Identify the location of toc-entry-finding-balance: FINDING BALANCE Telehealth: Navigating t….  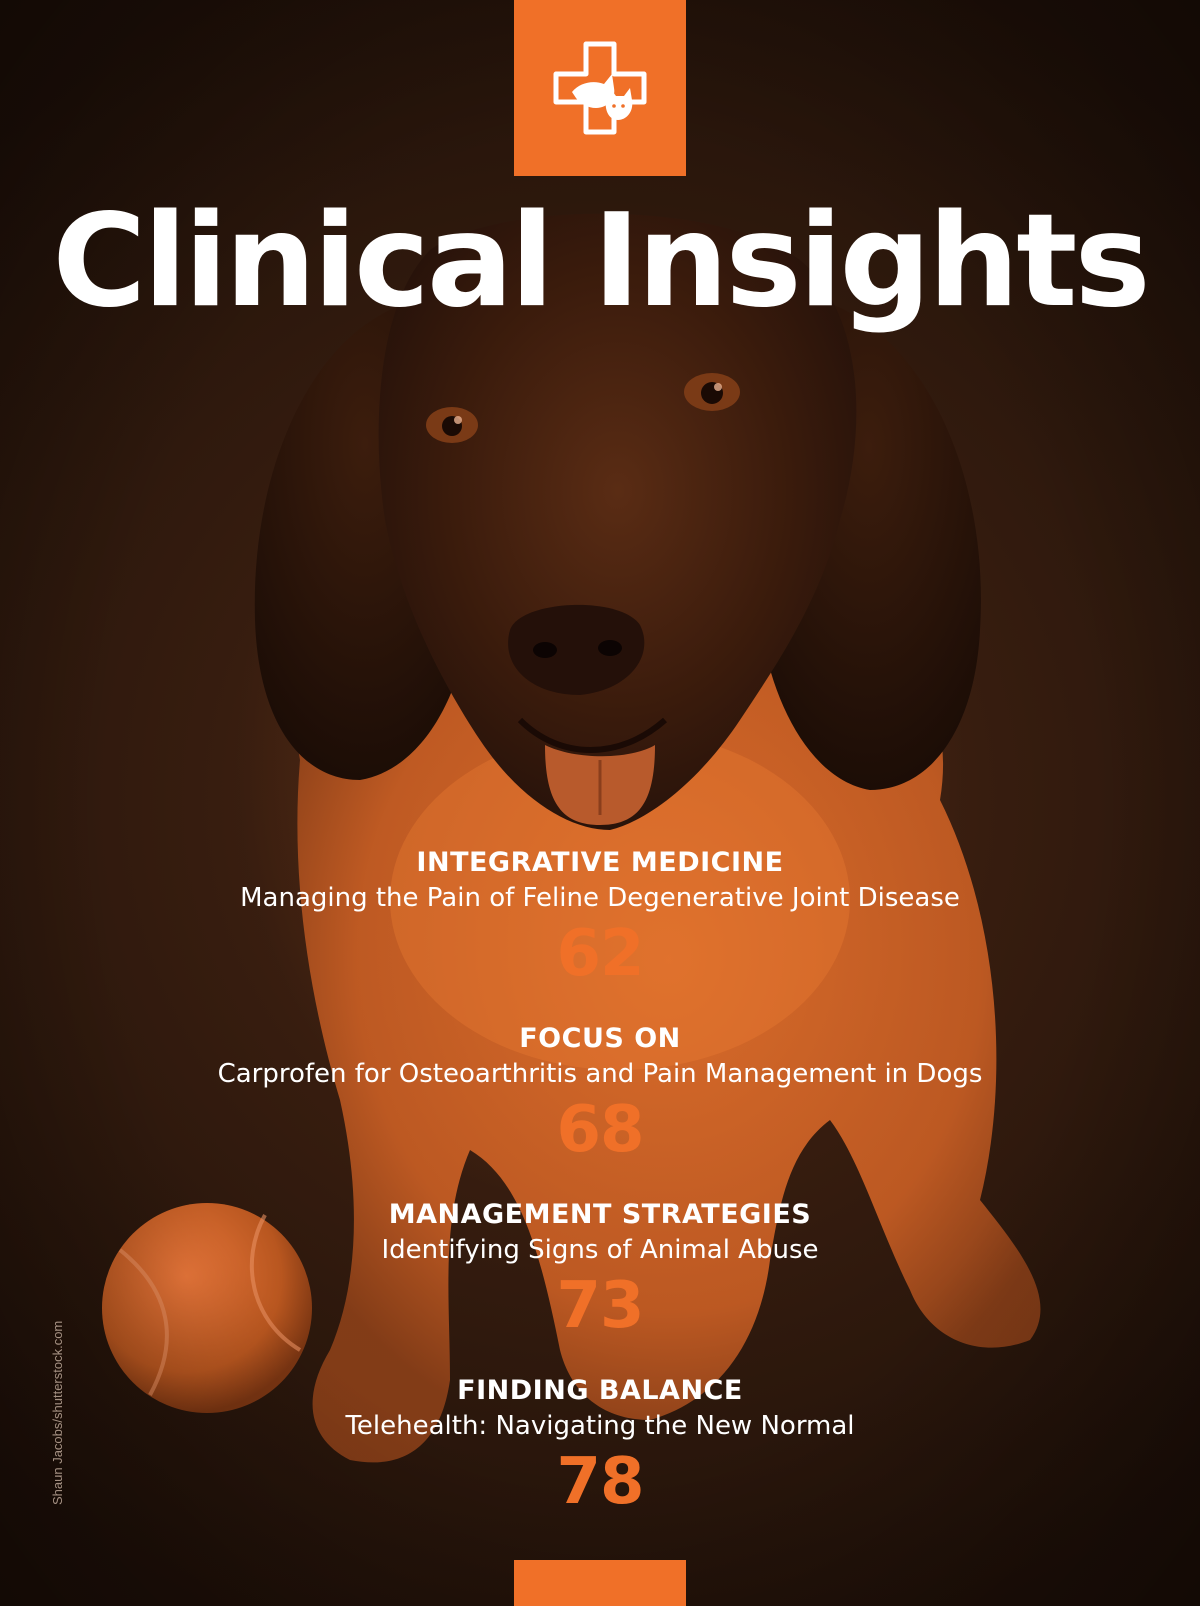
(600, 1462).